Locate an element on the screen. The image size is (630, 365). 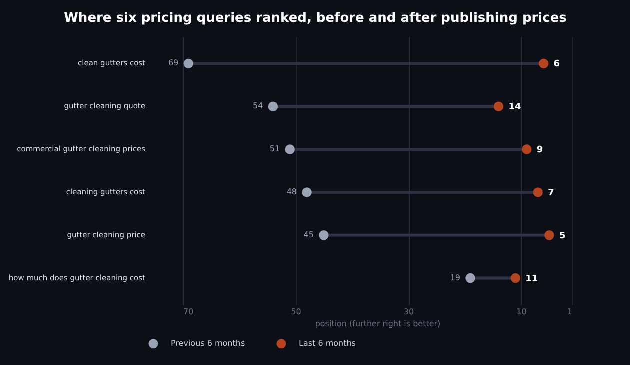
x-tick-label: 1 is located at coordinates (569, 312).